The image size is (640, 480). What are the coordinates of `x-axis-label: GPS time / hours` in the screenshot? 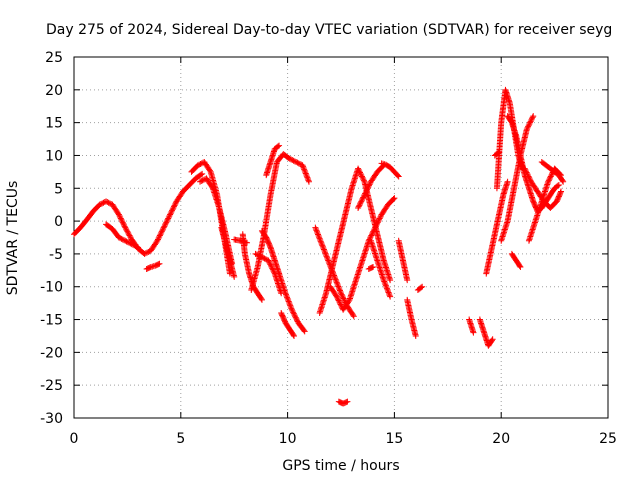 It's located at (340, 466).